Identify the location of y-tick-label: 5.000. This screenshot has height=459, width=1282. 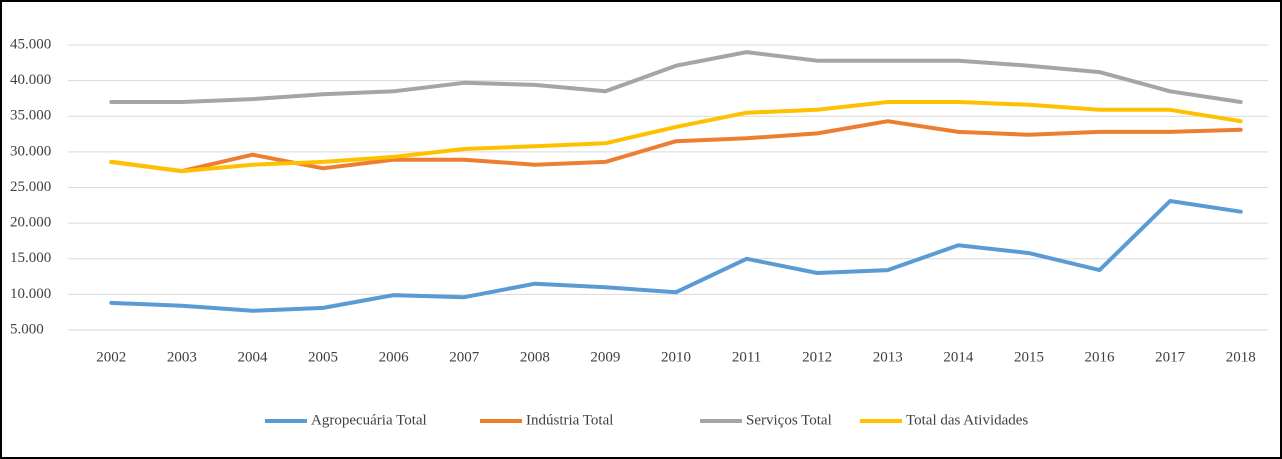
(27, 329).